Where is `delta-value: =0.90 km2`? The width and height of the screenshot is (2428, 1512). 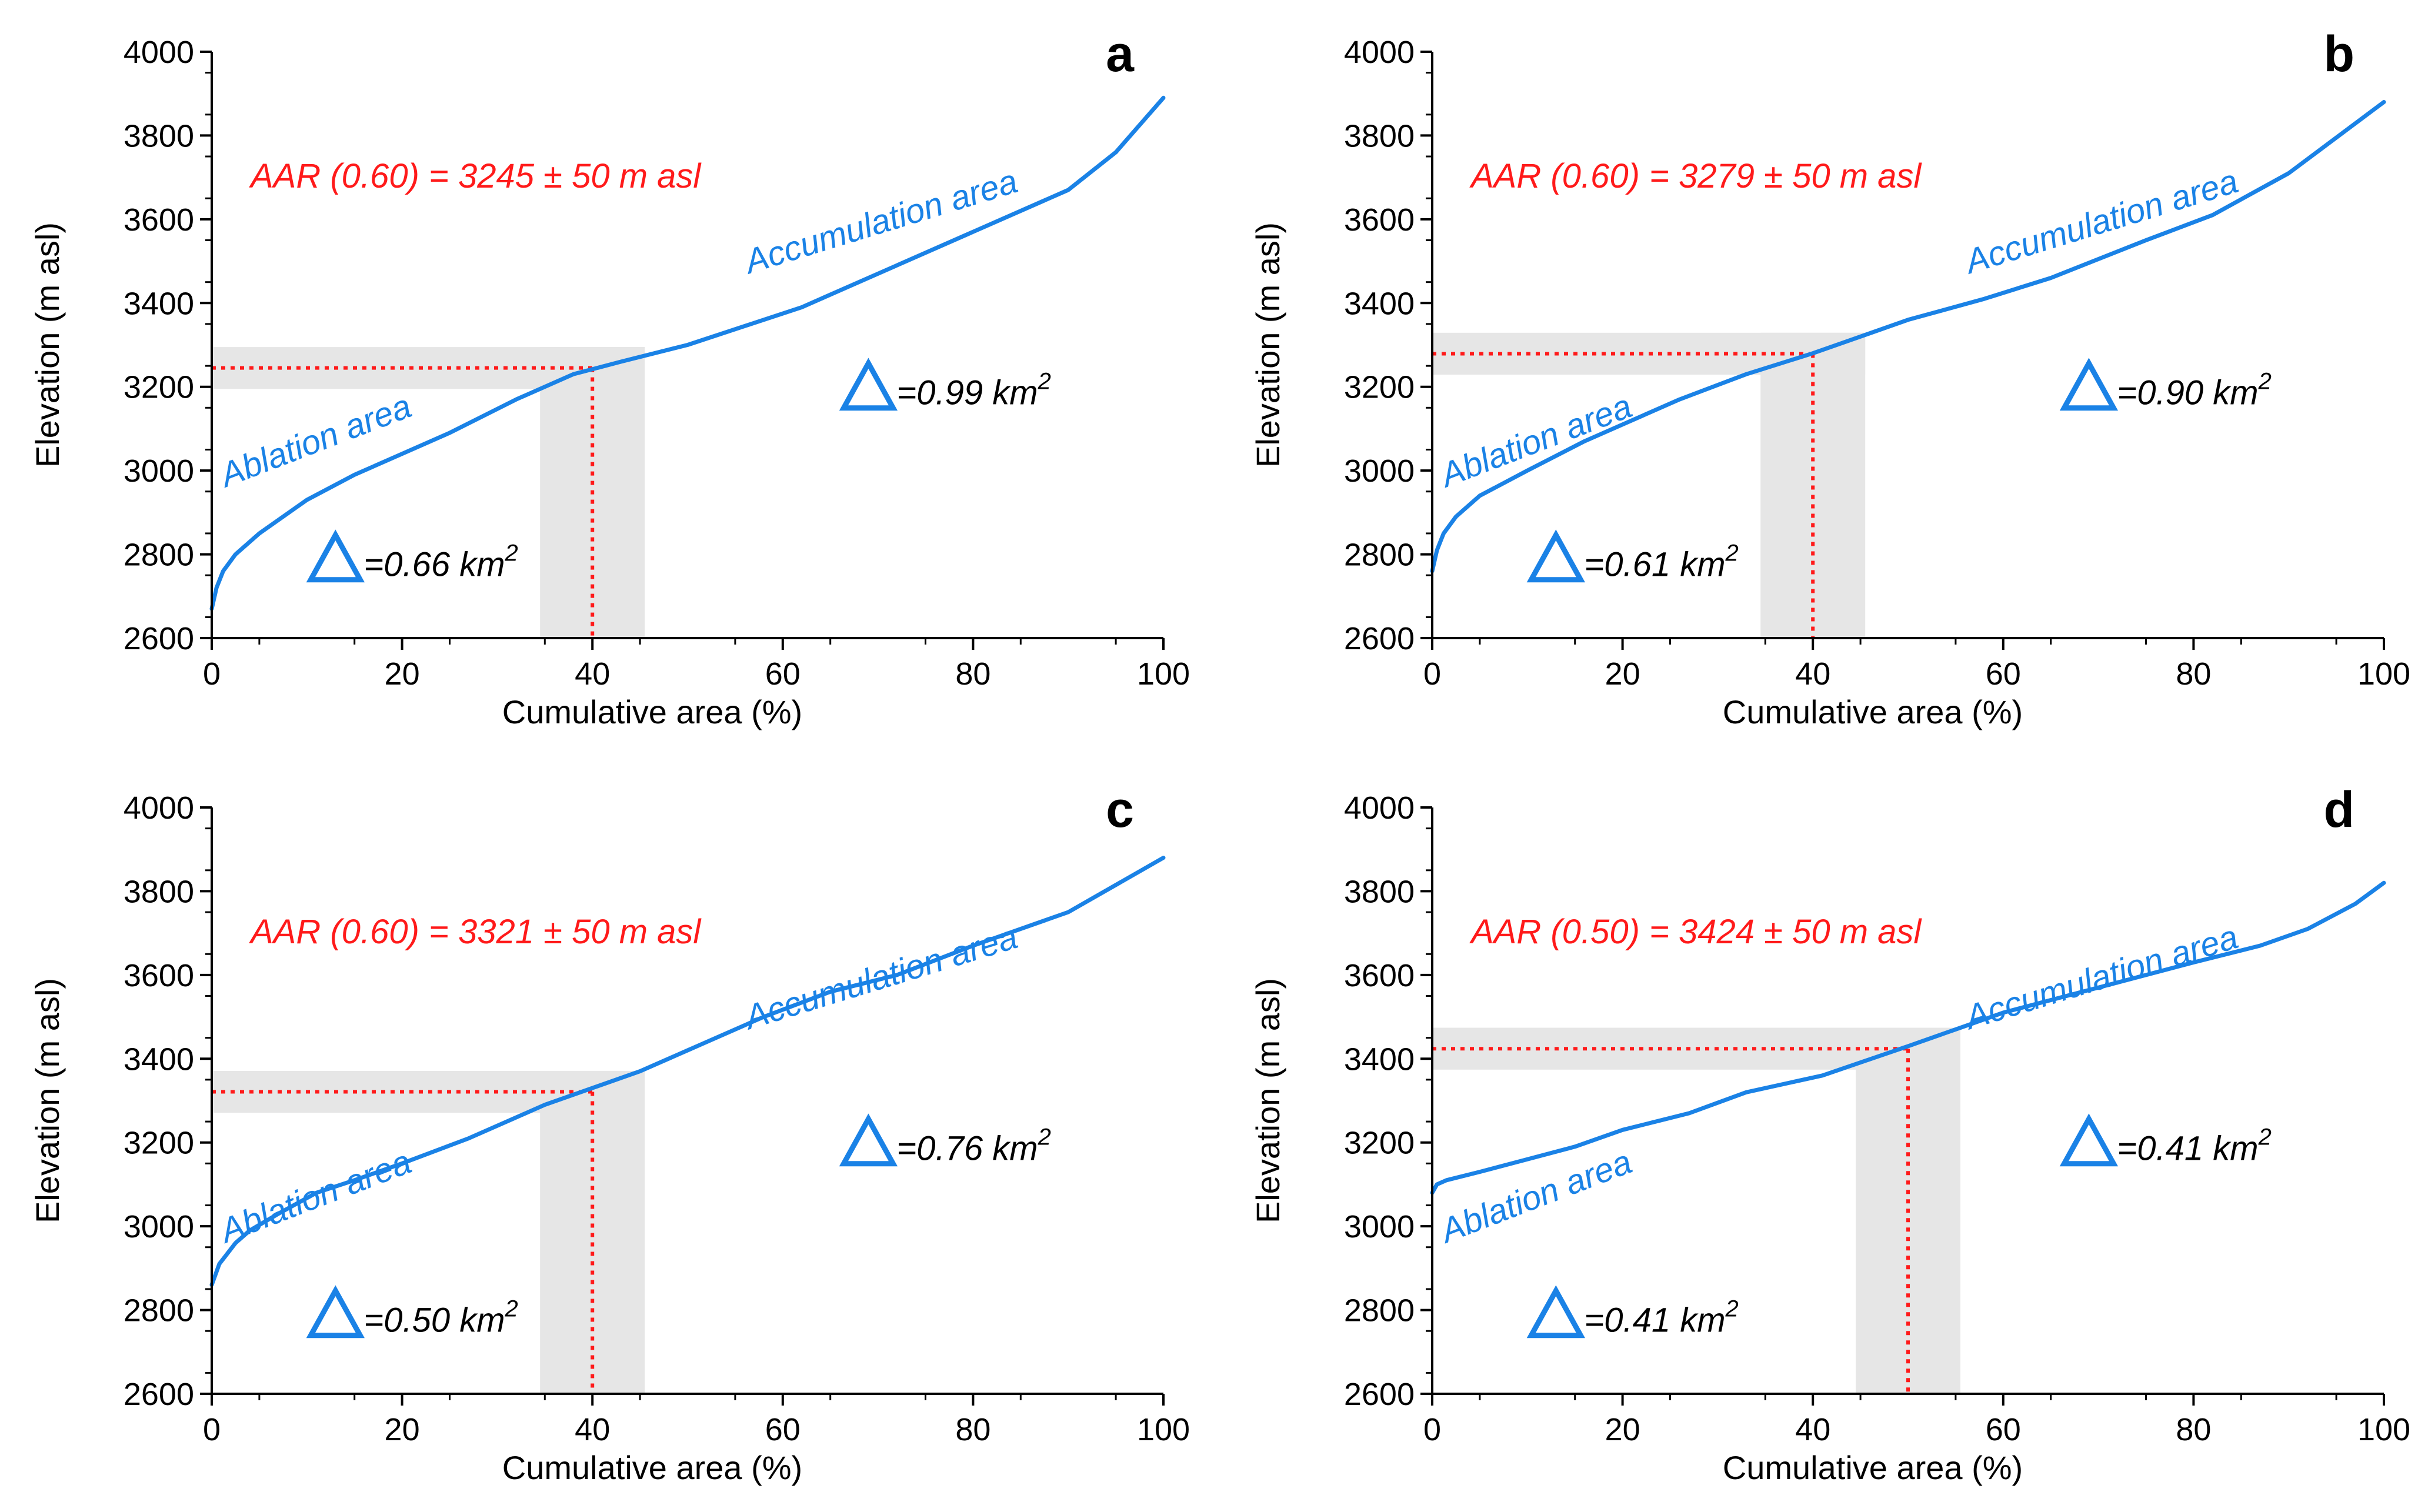
delta-value: =0.90 km2 is located at coordinates (2194, 390).